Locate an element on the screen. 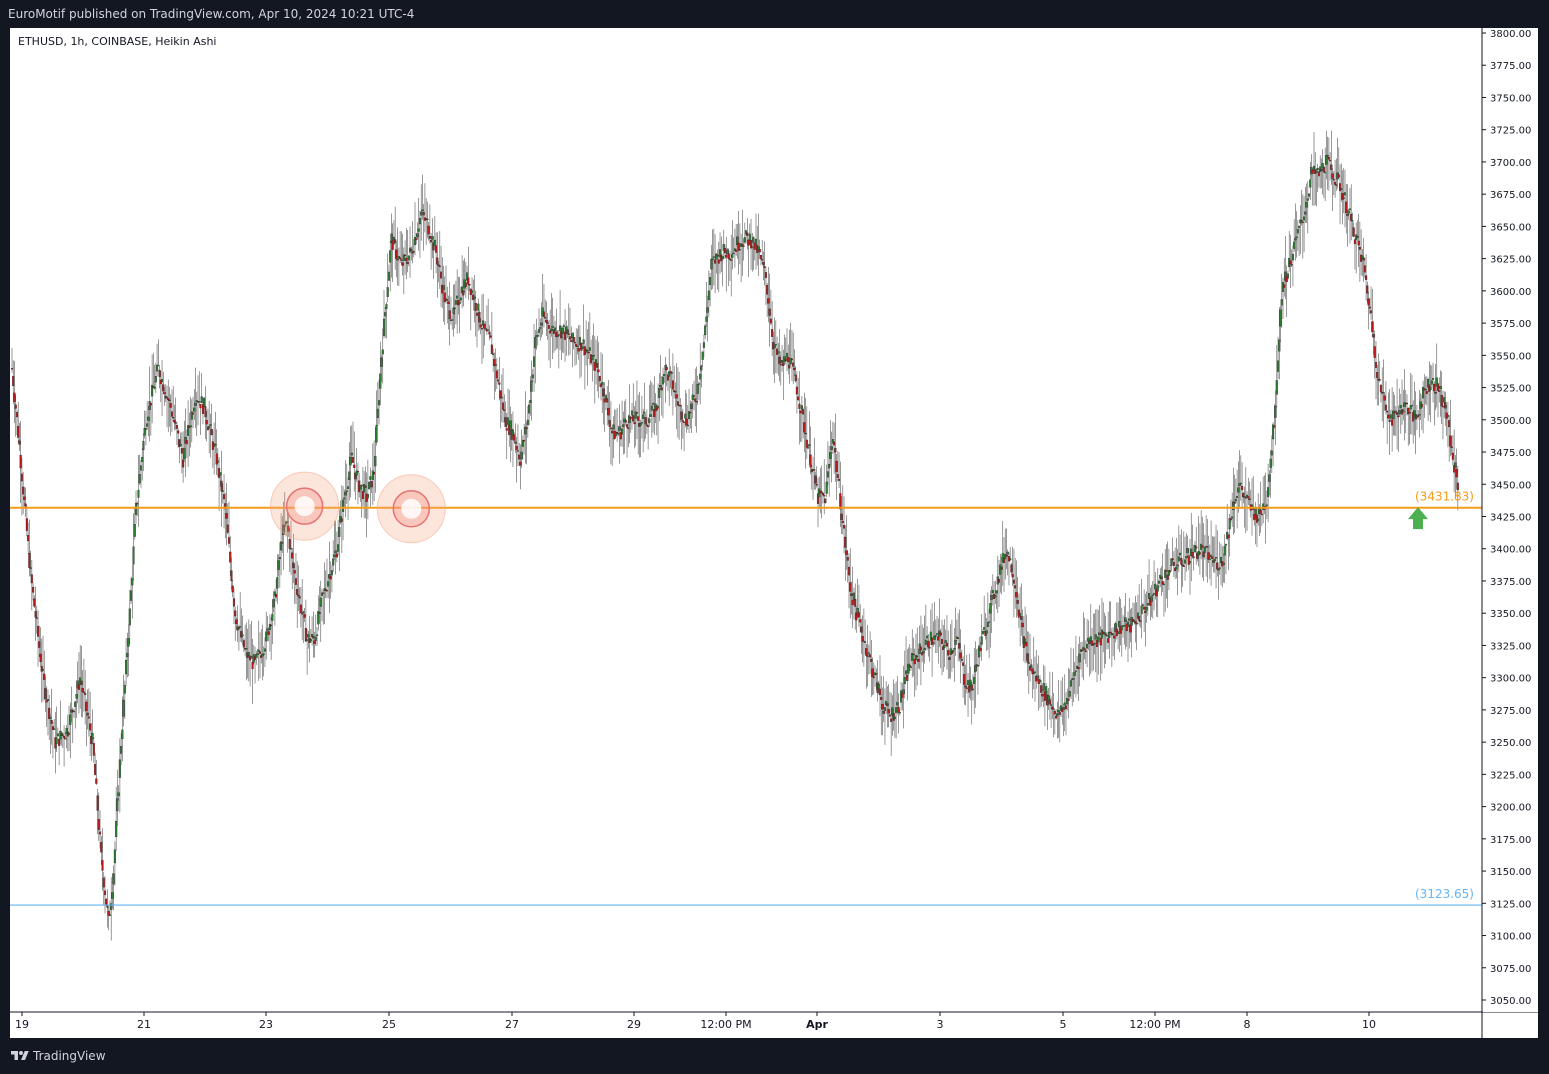  price-axis is located at coordinates (1510, 520).